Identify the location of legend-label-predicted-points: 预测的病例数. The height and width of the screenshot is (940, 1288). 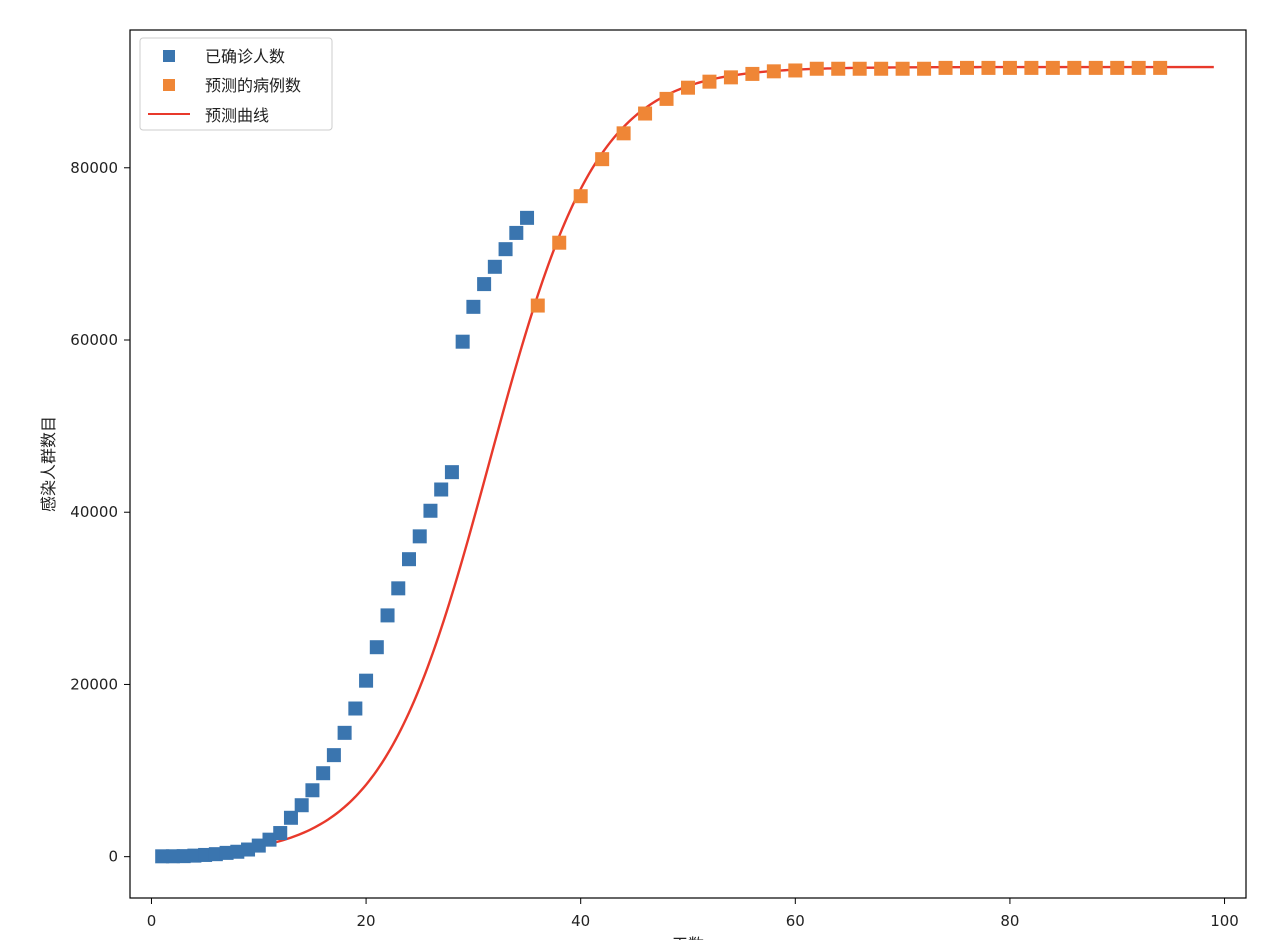
(253, 85).